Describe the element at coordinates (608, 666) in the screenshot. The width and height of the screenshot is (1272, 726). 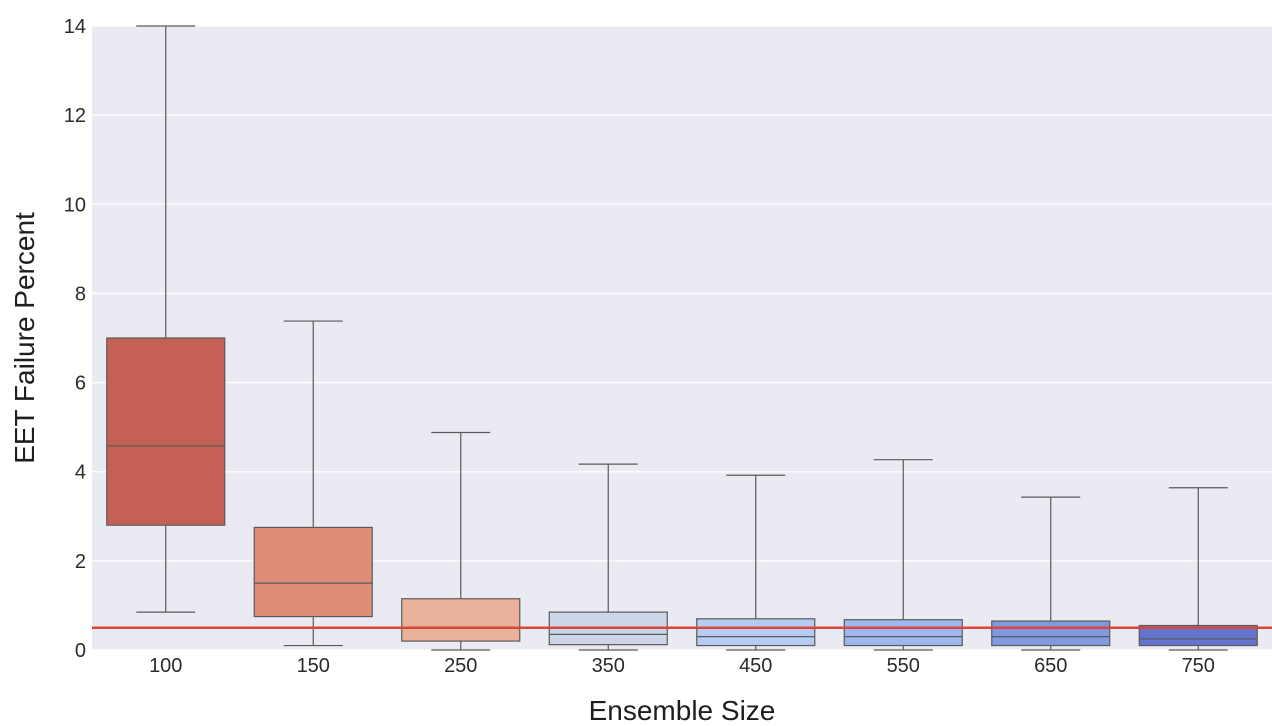
I see `x-tick-label: 350` at that location.